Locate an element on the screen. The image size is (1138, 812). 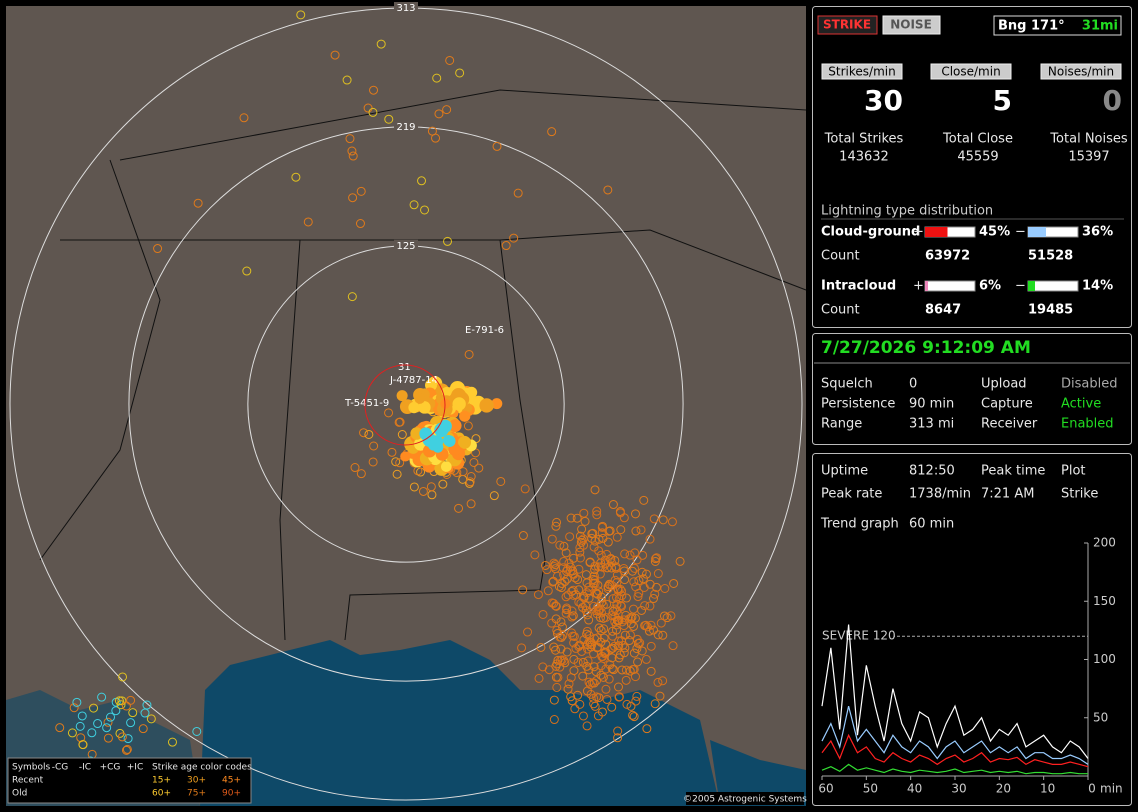
x-tick-label: 30 is located at coordinates (958, 789).